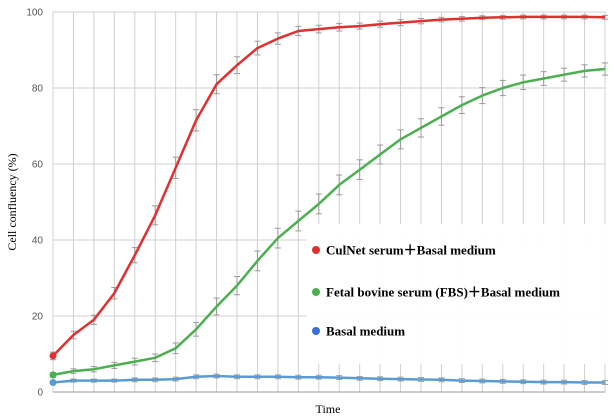 This screenshot has width=616, height=418. What do you see at coordinates (328, 409) in the screenshot?
I see `x-axis-title: Time` at bounding box center [328, 409].